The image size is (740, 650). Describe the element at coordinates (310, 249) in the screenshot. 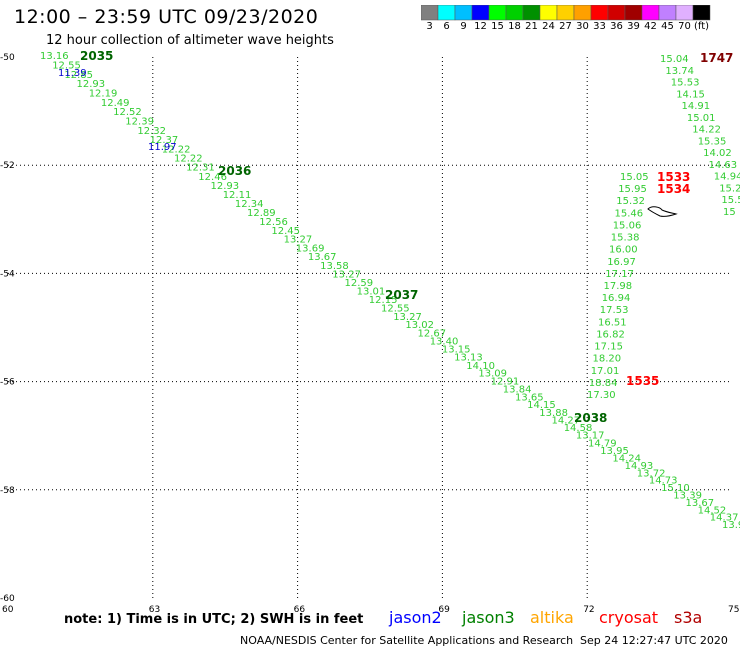

I see `swh-value: 13.69` at that location.